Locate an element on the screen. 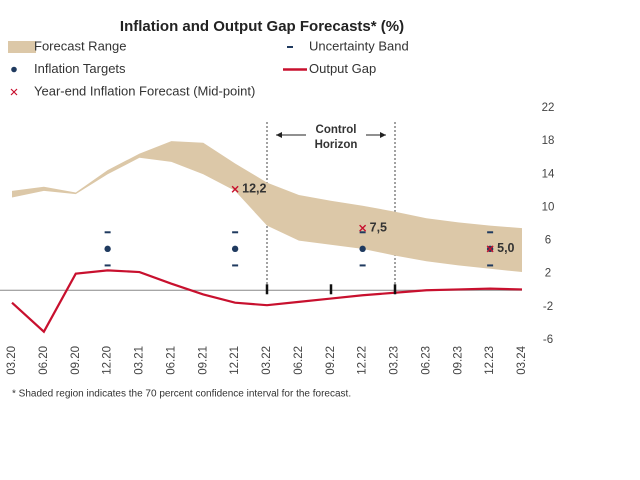 This screenshot has width=640, height=480. x-tick-label: 06.20 is located at coordinates (44, 360).